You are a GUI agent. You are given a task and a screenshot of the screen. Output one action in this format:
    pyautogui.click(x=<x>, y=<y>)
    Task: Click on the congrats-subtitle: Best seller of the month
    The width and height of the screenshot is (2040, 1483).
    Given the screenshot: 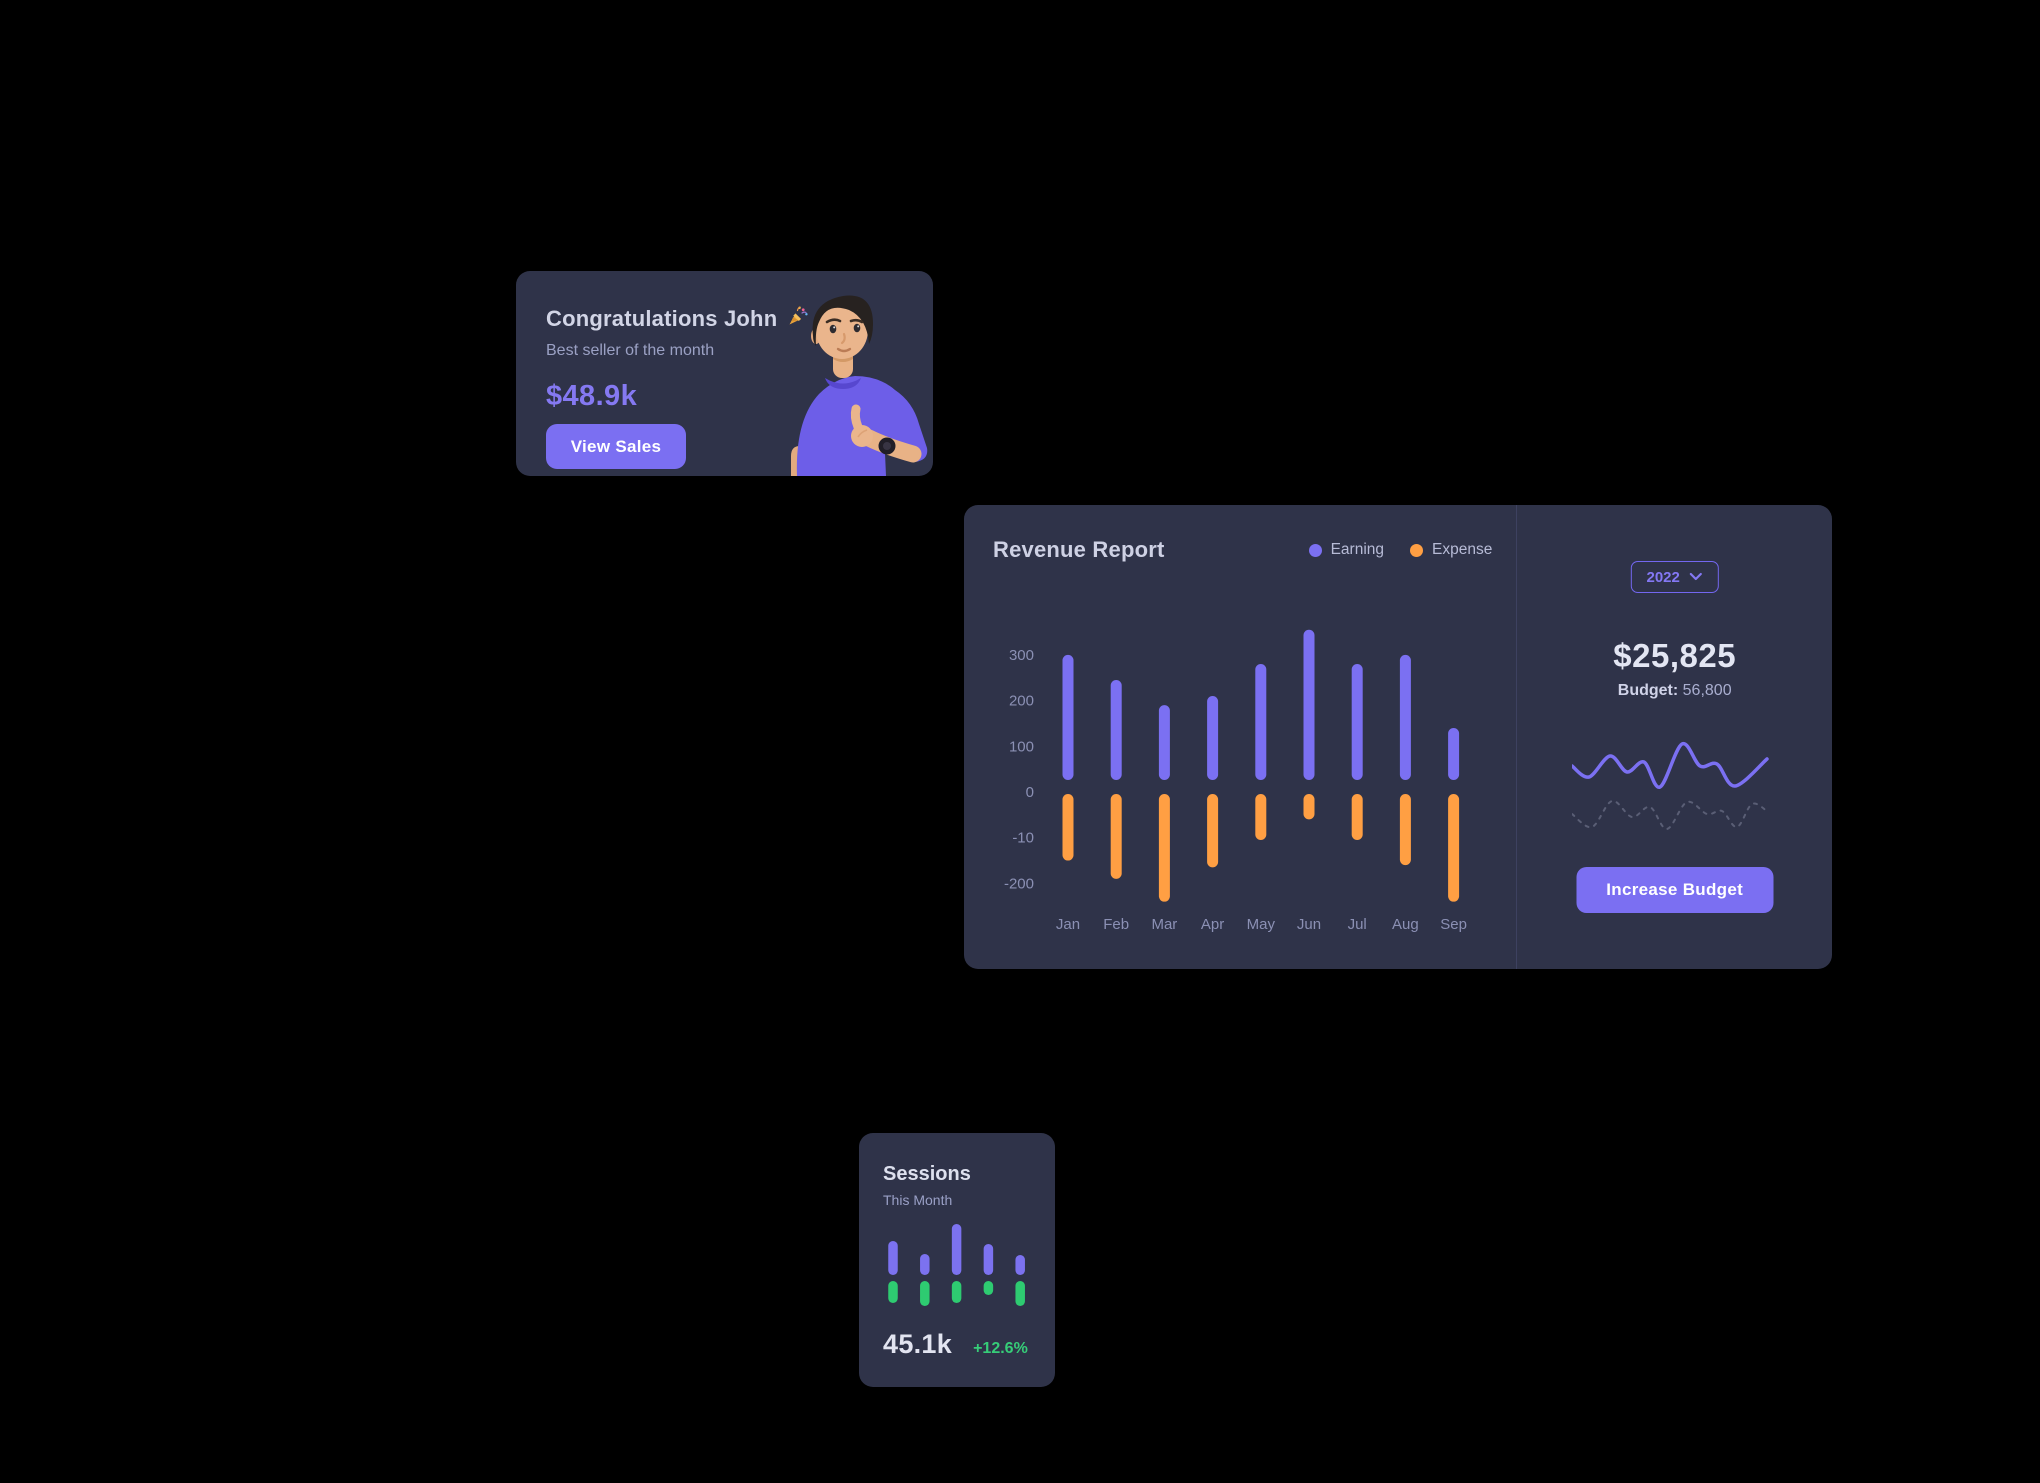 What is the action you would take?
    pyautogui.click(x=630, y=350)
    